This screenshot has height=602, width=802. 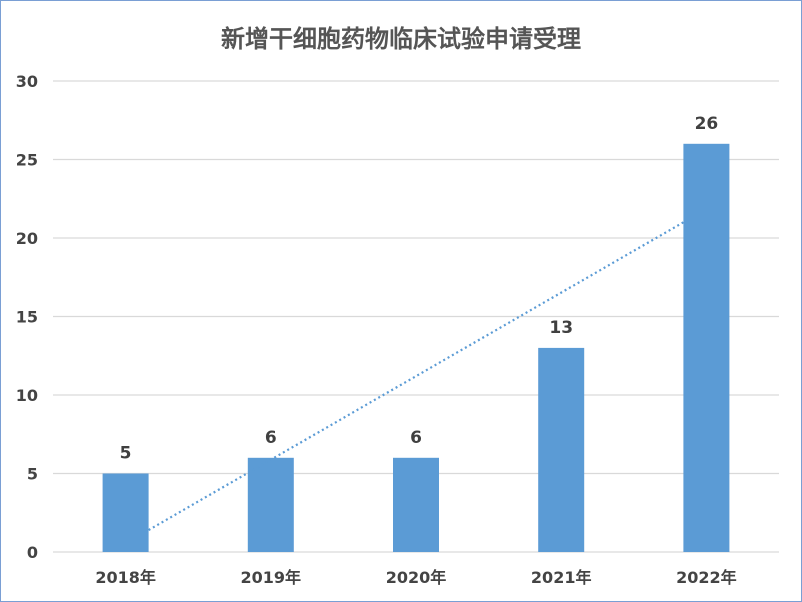 What do you see at coordinates (125, 577) in the screenshot?
I see `x-tick-label: 2018年` at bounding box center [125, 577].